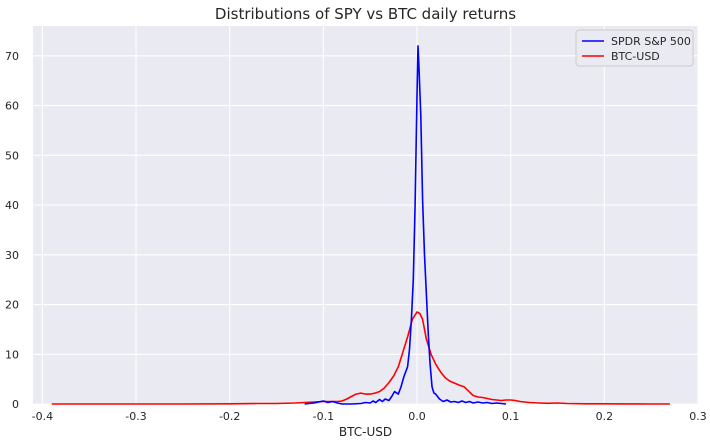 This screenshot has height=445, width=710. What do you see at coordinates (12, 205) in the screenshot?
I see `y-tick-label: 40` at bounding box center [12, 205].